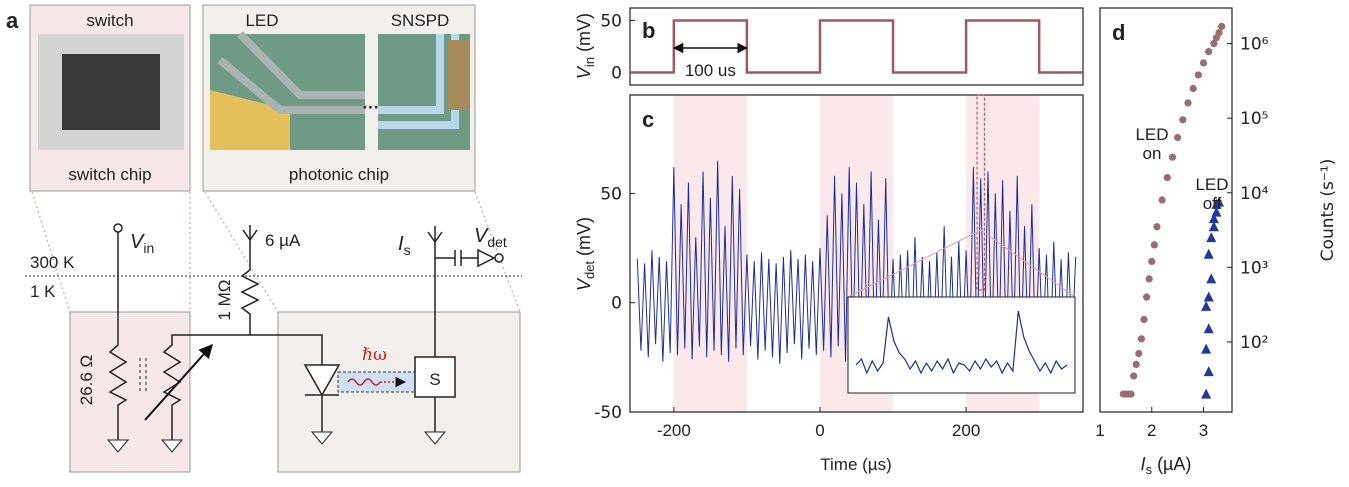  I want to click on ellipsis: ···, so click(371, 107).